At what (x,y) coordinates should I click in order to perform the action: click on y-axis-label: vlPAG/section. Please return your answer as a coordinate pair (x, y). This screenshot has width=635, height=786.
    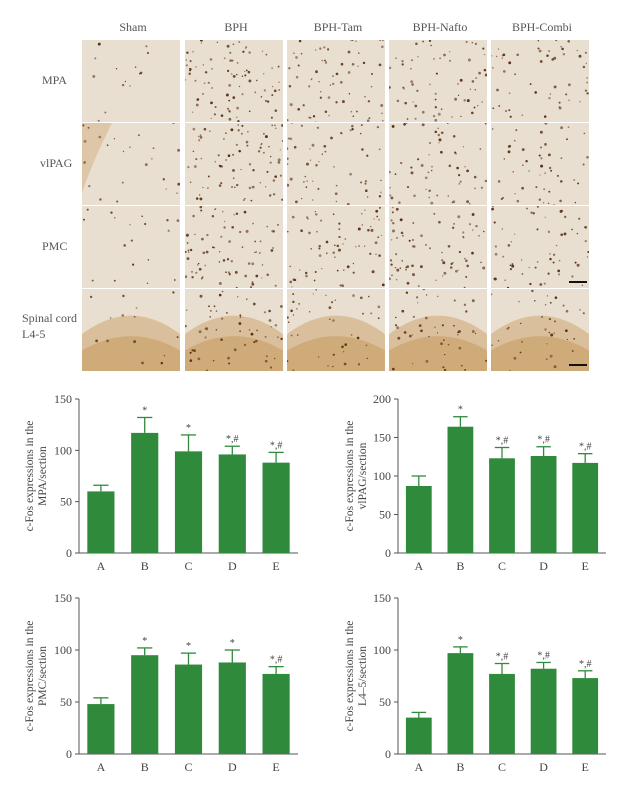
    Looking at the image, I should click on (363, 475).